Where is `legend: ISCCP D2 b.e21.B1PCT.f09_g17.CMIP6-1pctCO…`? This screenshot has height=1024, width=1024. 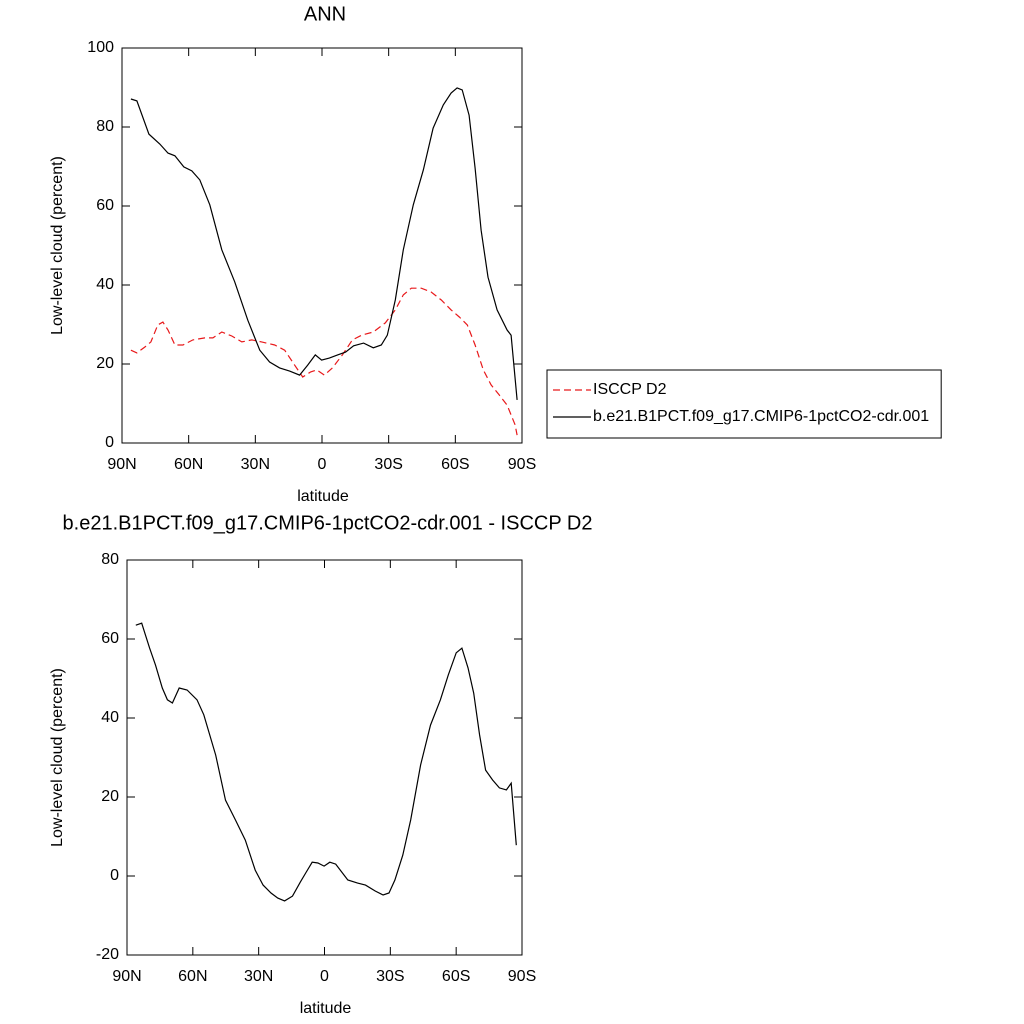 legend: ISCCP D2 b.e21.B1PCT.f09_g17.CMIP6-1pctCO… is located at coordinates (744, 404).